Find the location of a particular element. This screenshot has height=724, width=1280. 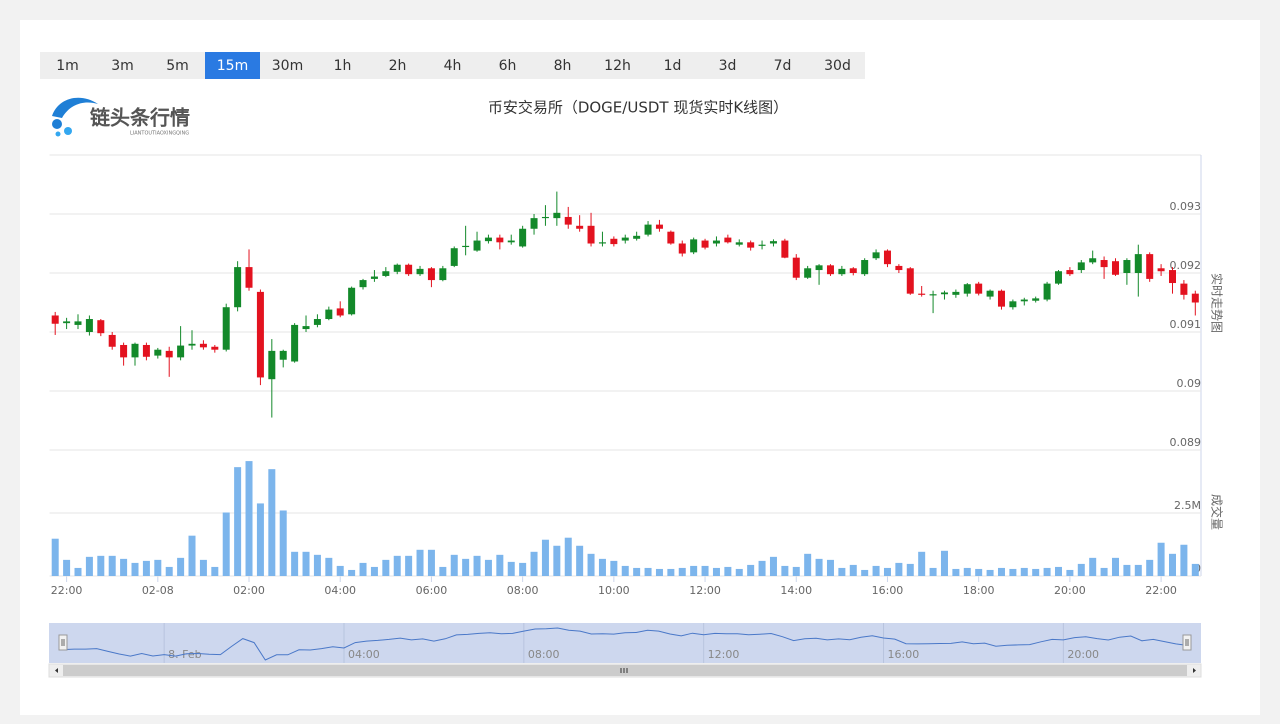

range-label: 3d is located at coordinates (728, 66).